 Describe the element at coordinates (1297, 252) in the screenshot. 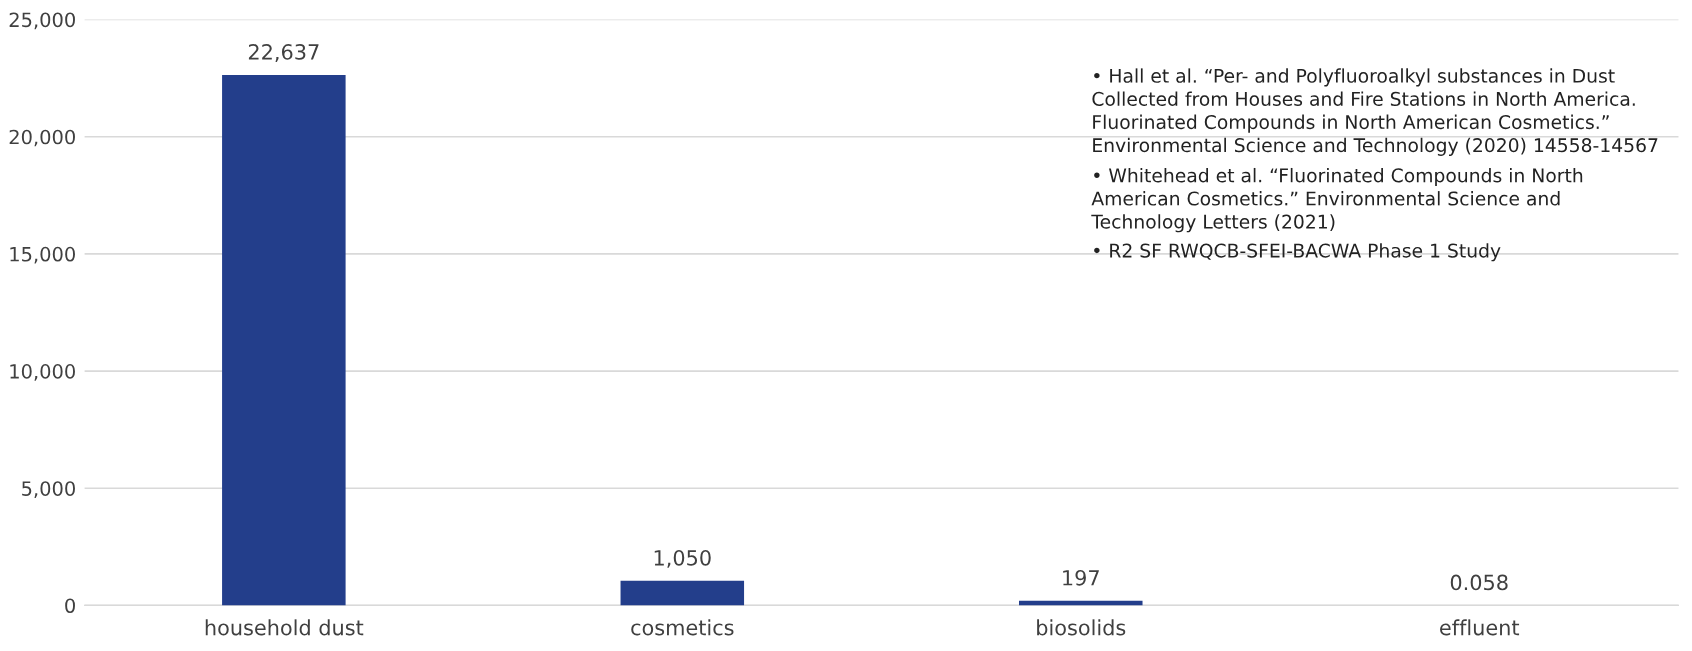

I see `annotation: • R2 SF RWQCB-SFEI-BACWA Phase 1 Study` at that location.